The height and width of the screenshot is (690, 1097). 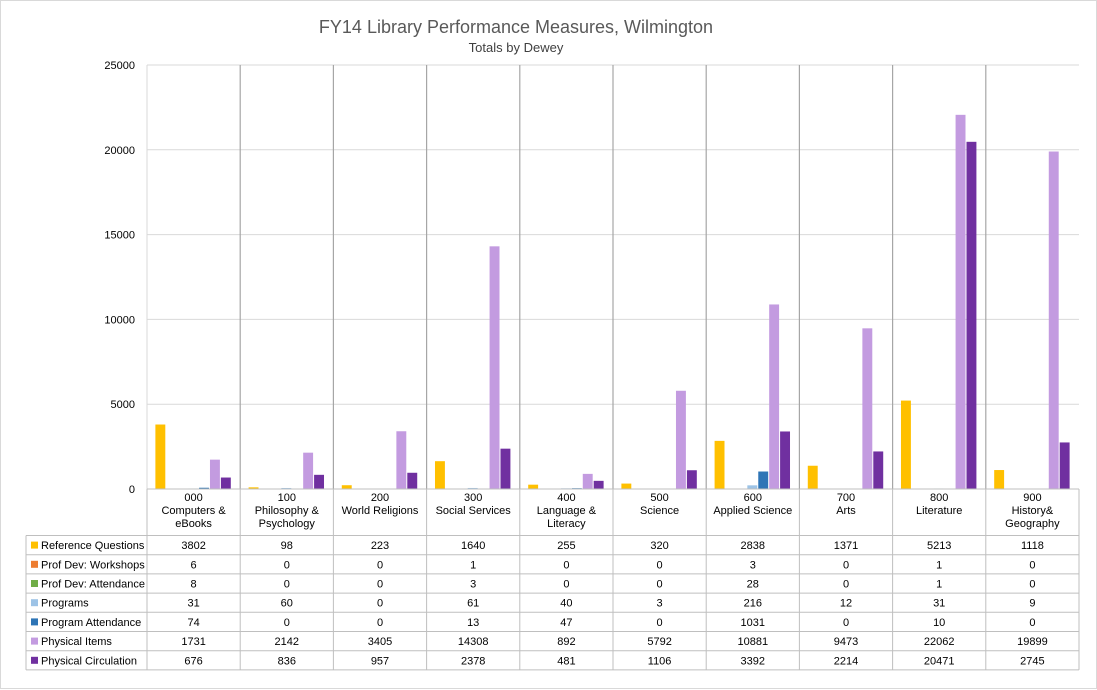 What do you see at coordinates (380, 511) in the screenshot?
I see `category-label: World Religions` at bounding box center [380, 511].